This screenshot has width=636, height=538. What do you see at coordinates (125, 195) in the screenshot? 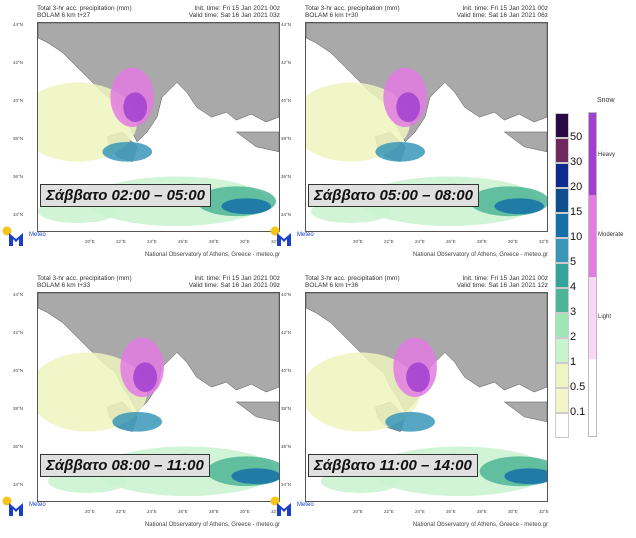
I see `time-period-label: Σάββατο 02:00 – 05:00` at bounding box center [125, 195].